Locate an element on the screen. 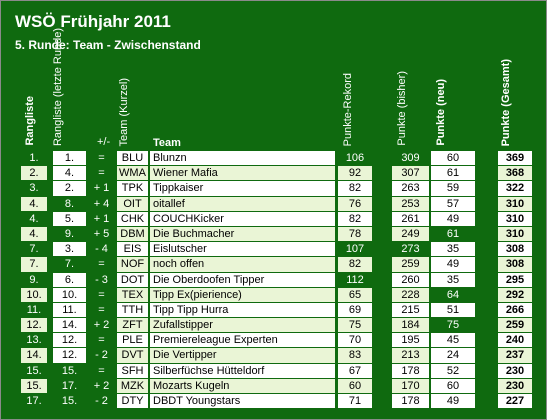  change-cell: + 5 is located at coordinates (101, 234).